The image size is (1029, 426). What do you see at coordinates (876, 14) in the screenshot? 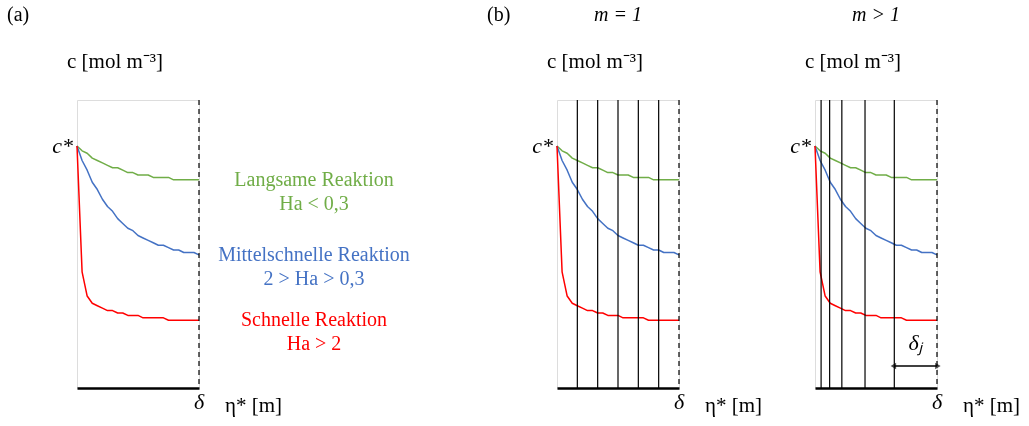
I see `chart-subtitle: m > 1` at bounding box center [876, 14].